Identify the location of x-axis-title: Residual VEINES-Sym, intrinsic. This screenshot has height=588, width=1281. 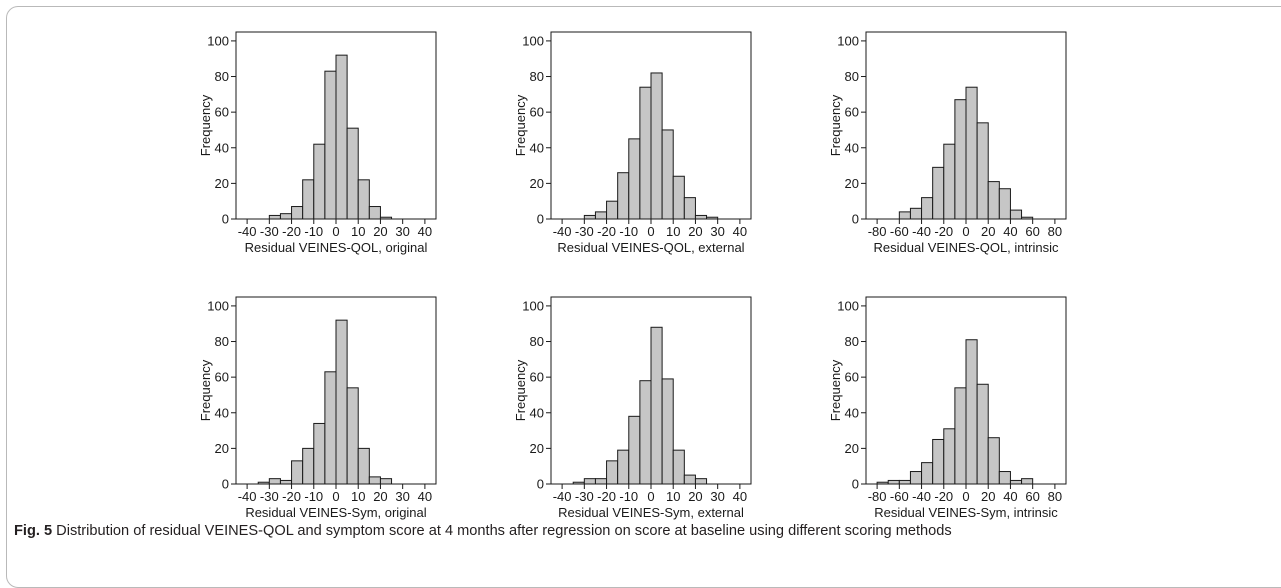
(966, 512).